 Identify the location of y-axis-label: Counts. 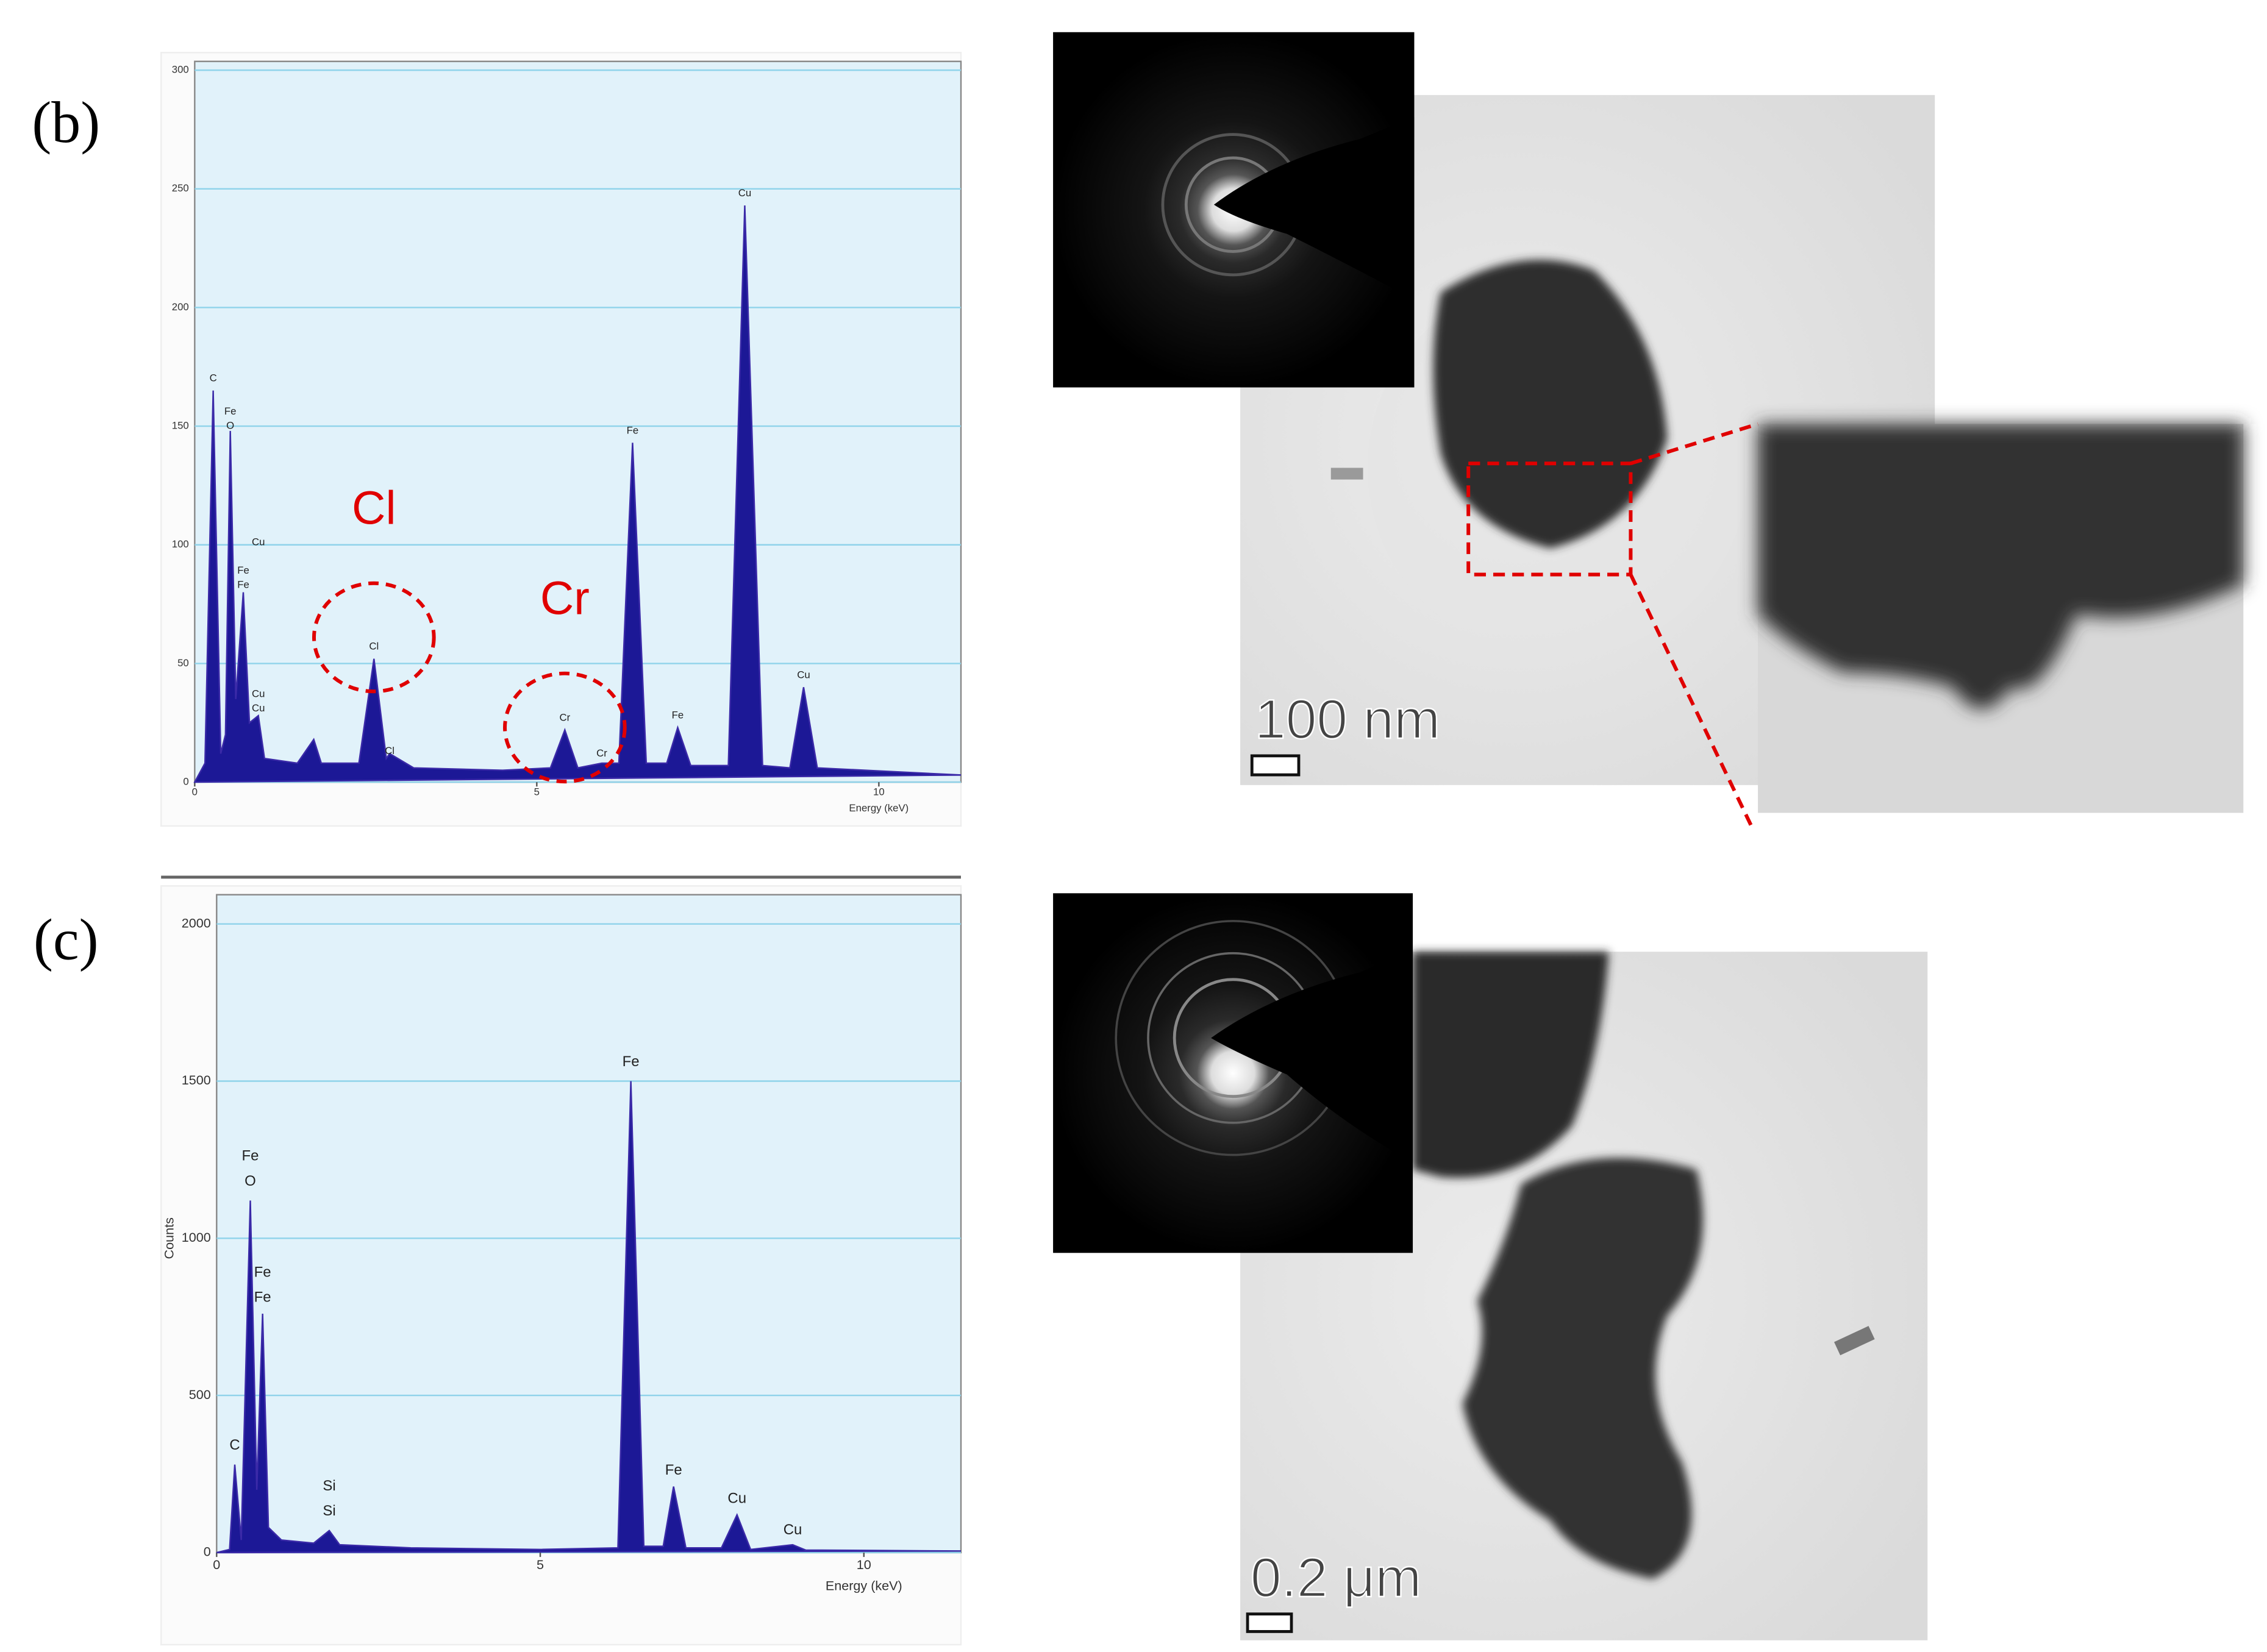
(168, 1238).